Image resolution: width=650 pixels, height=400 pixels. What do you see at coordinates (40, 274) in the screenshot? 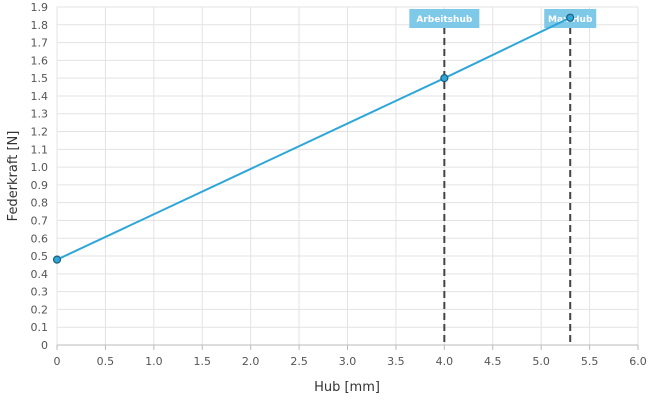
I see `y-tick-label: 0.4` at bounding box center [40, 274].